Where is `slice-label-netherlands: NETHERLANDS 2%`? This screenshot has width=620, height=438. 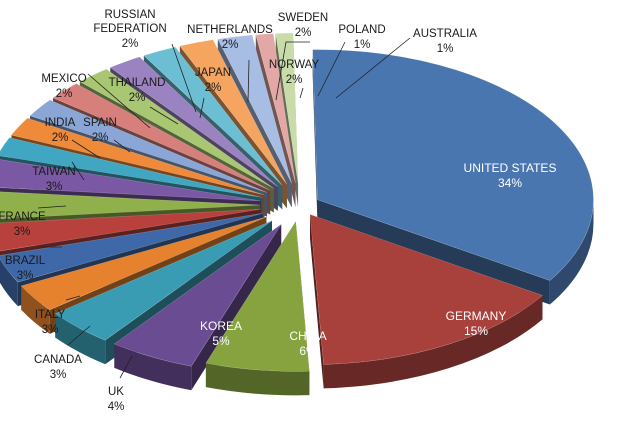 slice-label-netherlands: NETHERLANDS 2% is located at coordinates (230, 37).